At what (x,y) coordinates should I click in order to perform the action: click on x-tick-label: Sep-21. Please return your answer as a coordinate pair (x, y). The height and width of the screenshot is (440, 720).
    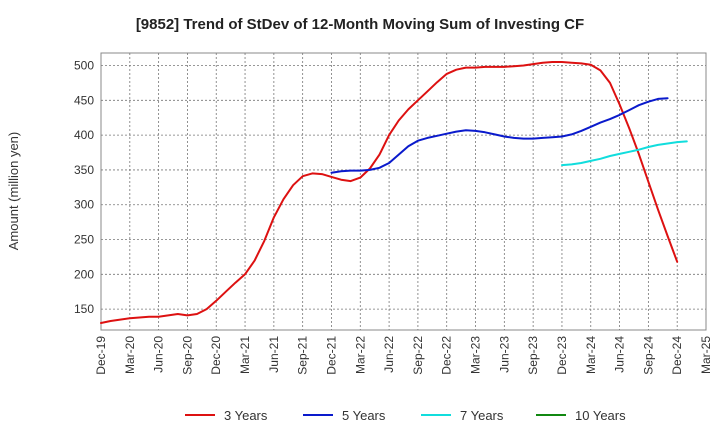
    Looking at the image, I should click on (303, 355).